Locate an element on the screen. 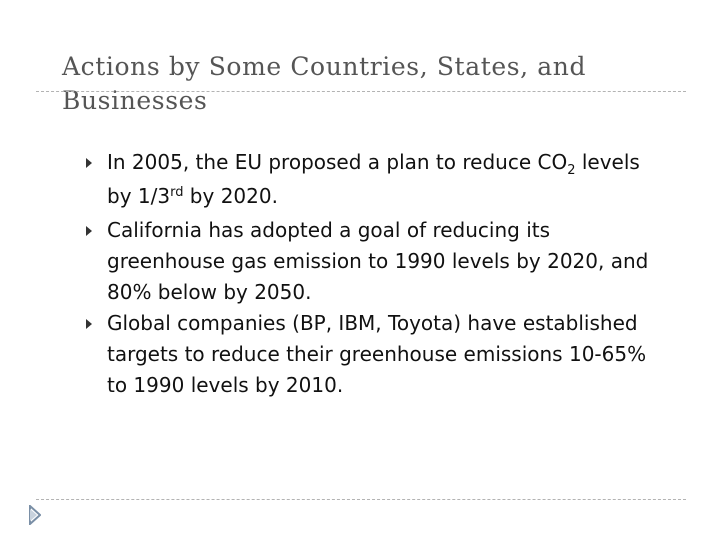 The height and width of the screenshot is (540, 720). superscript-text: rd is located at coordinates (177, 192).